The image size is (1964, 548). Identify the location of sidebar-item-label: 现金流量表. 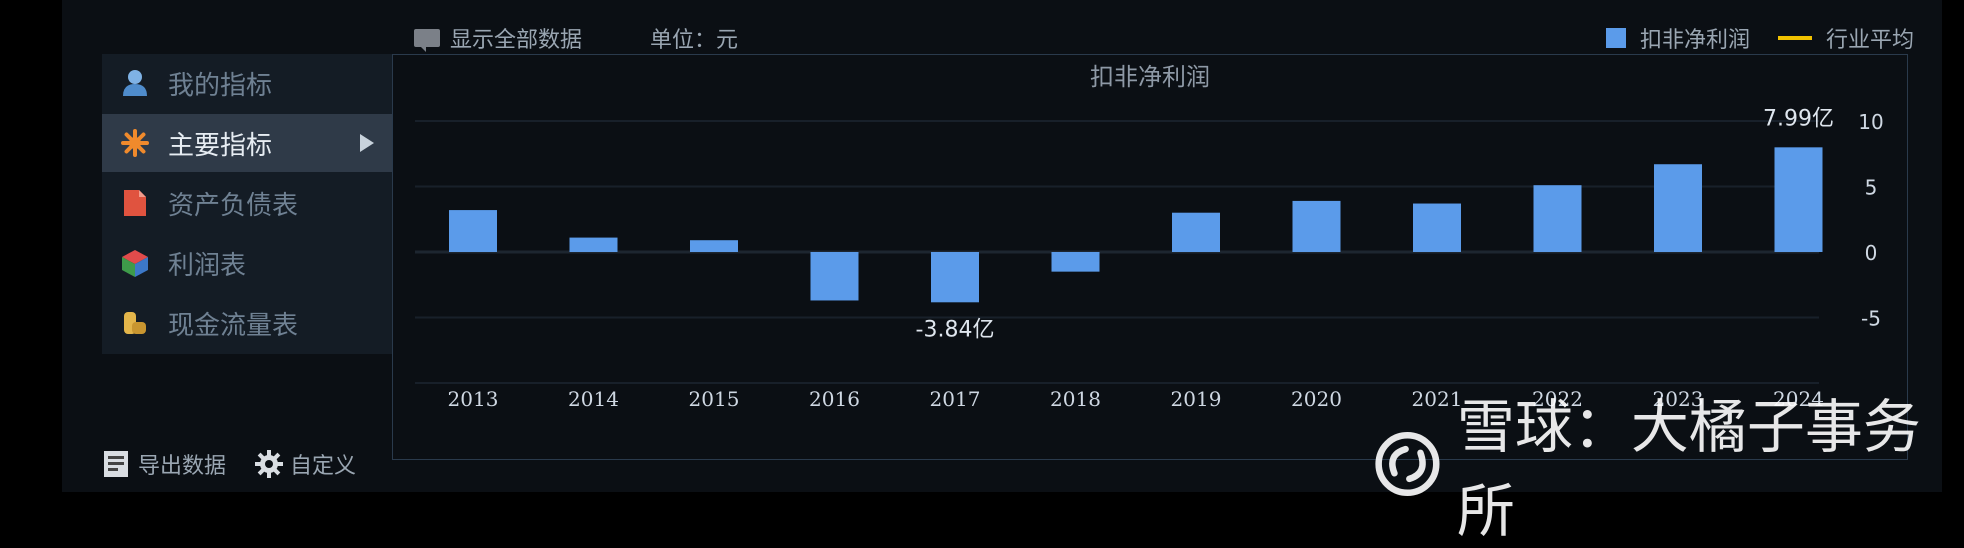
(233, 325).